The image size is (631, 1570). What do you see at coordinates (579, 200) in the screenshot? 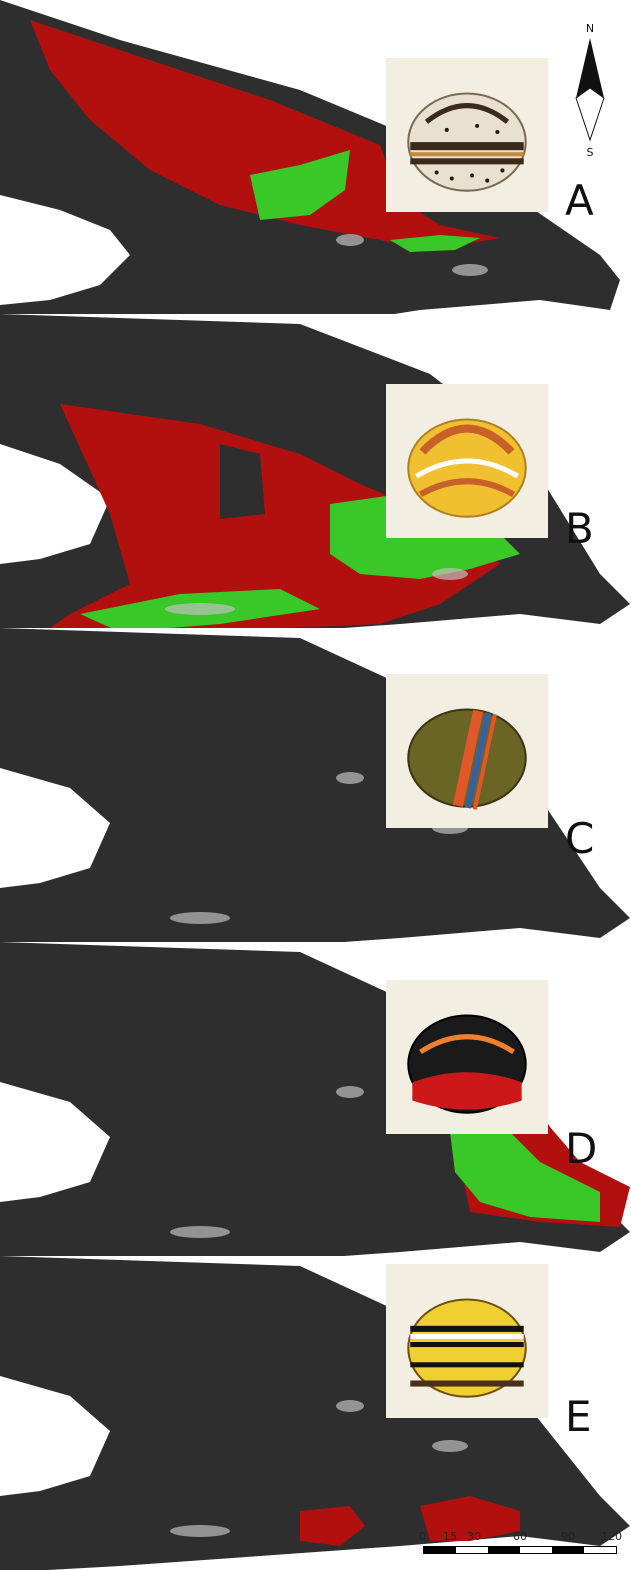
I see `panel-letter-a: A` at bounding box center [579, 200].